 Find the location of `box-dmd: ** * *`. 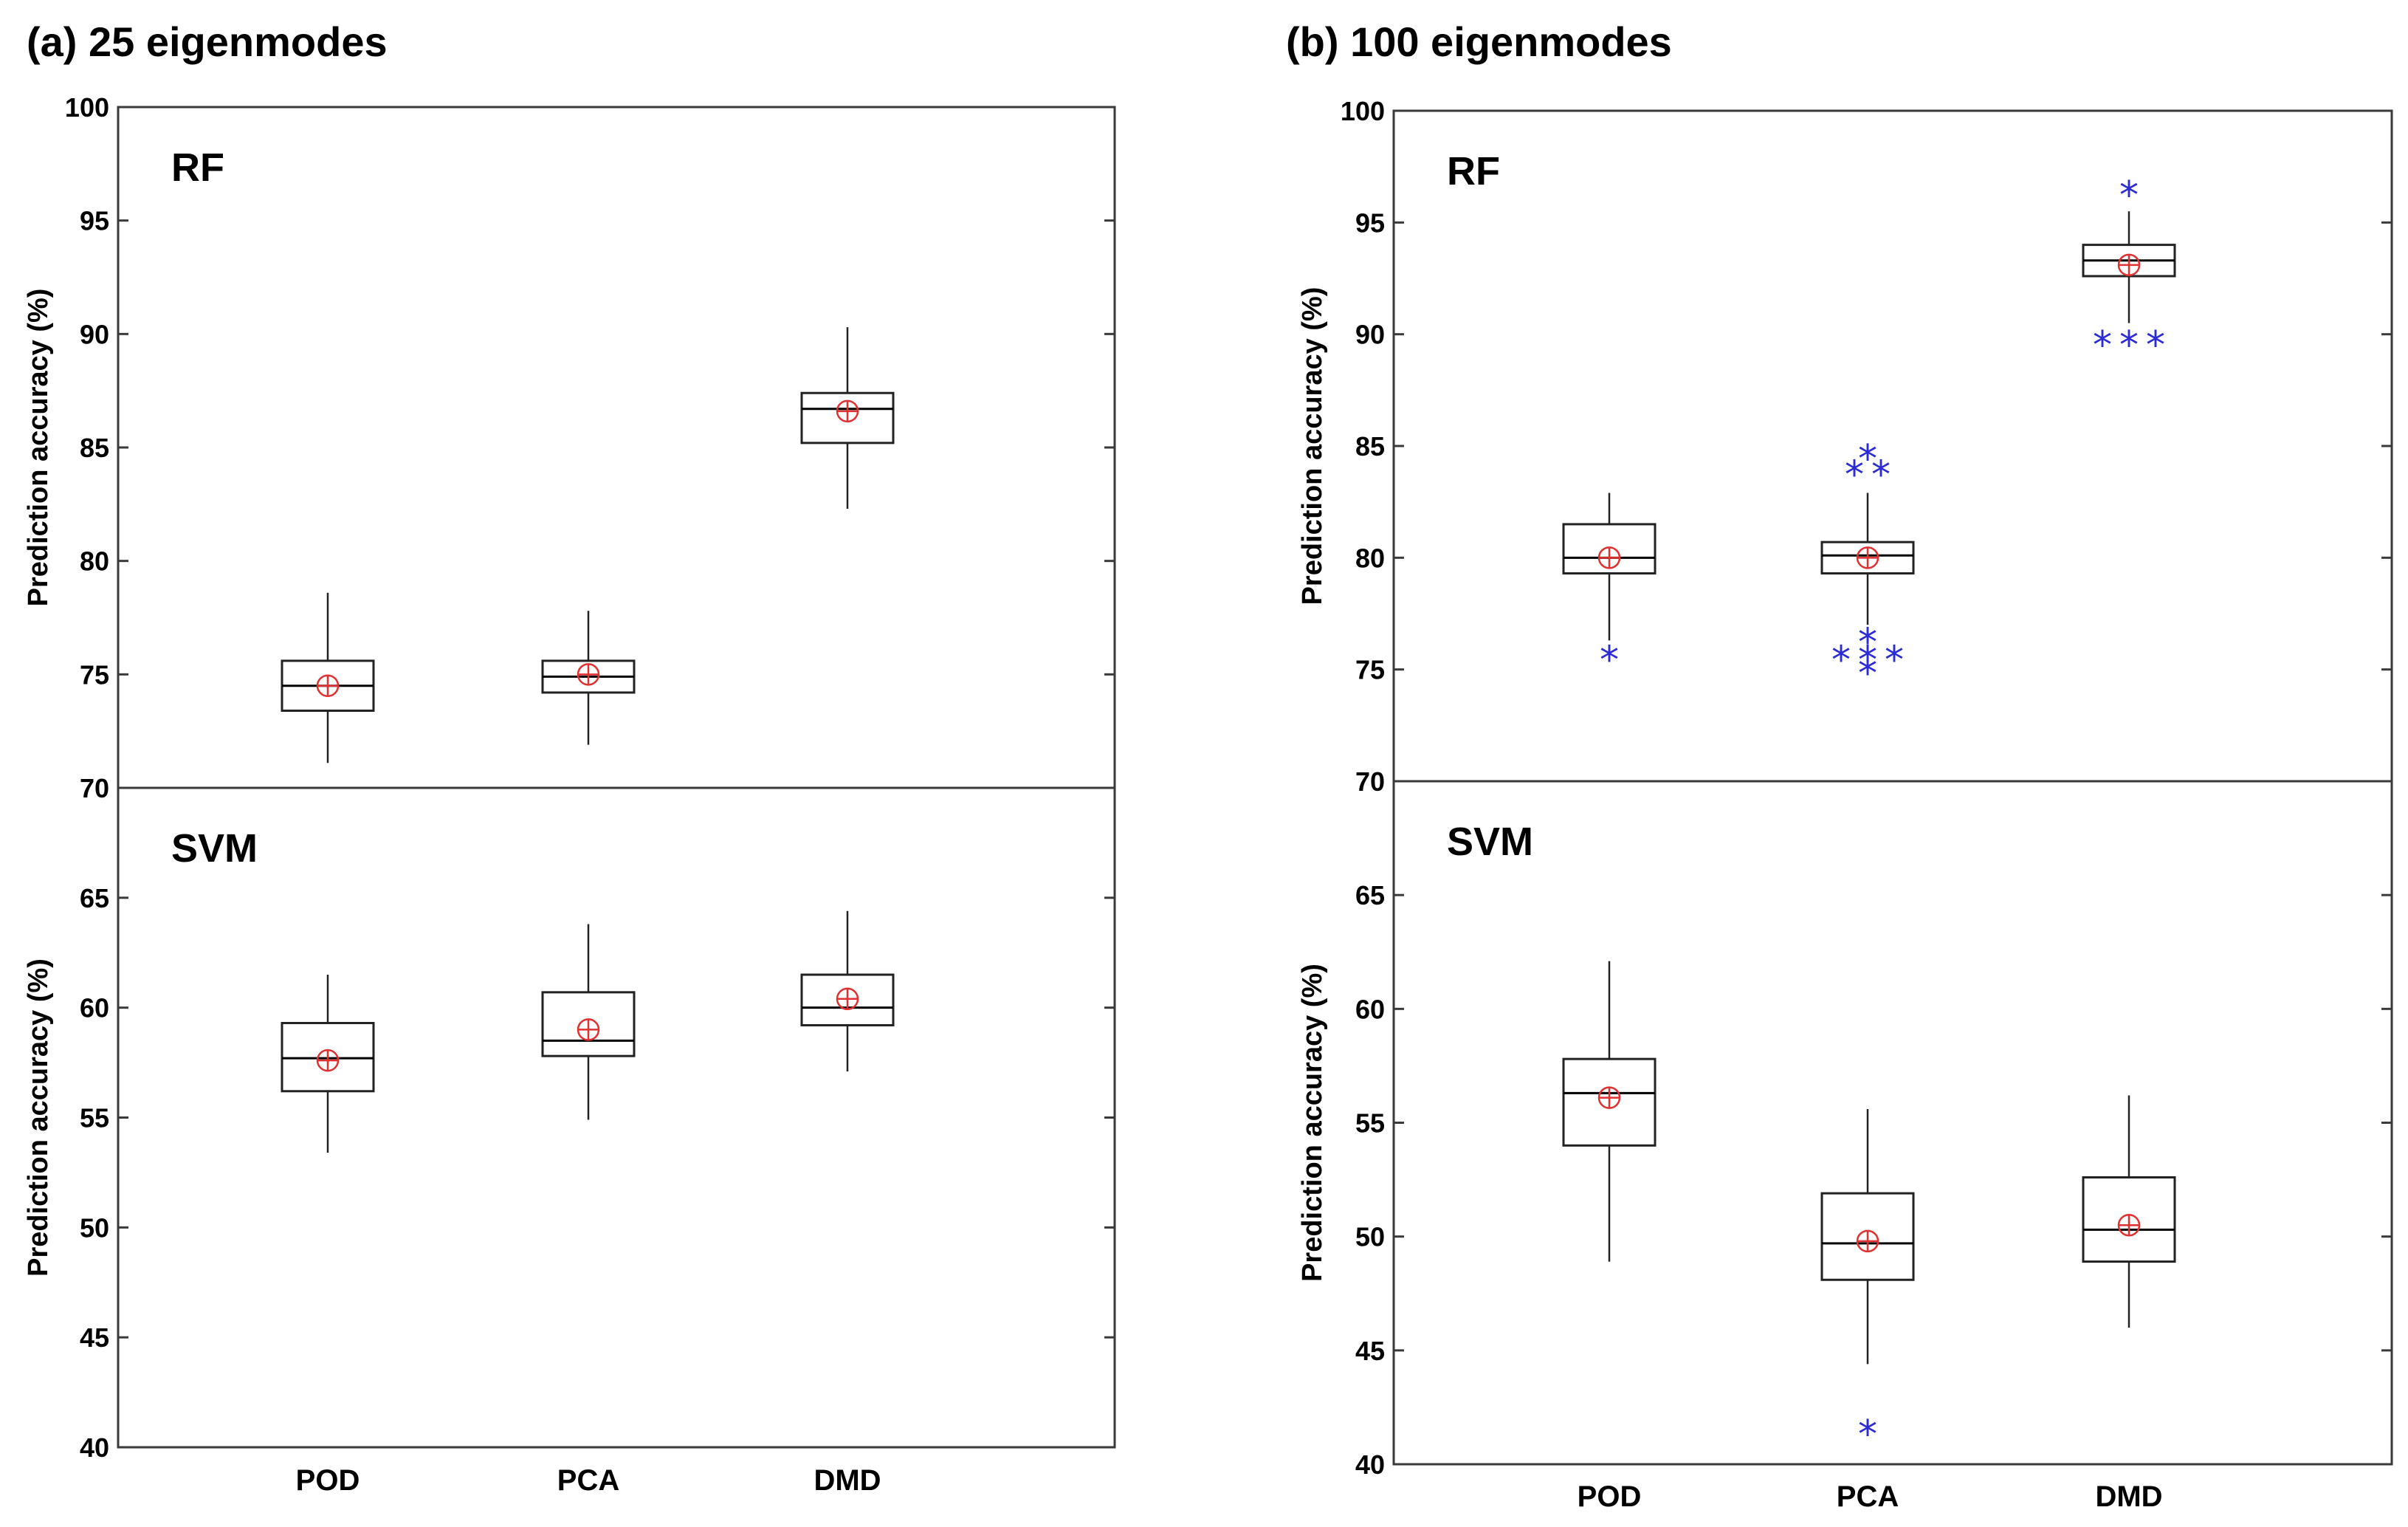

box-dmd: ** * * is located at coordinates (2129, 271).